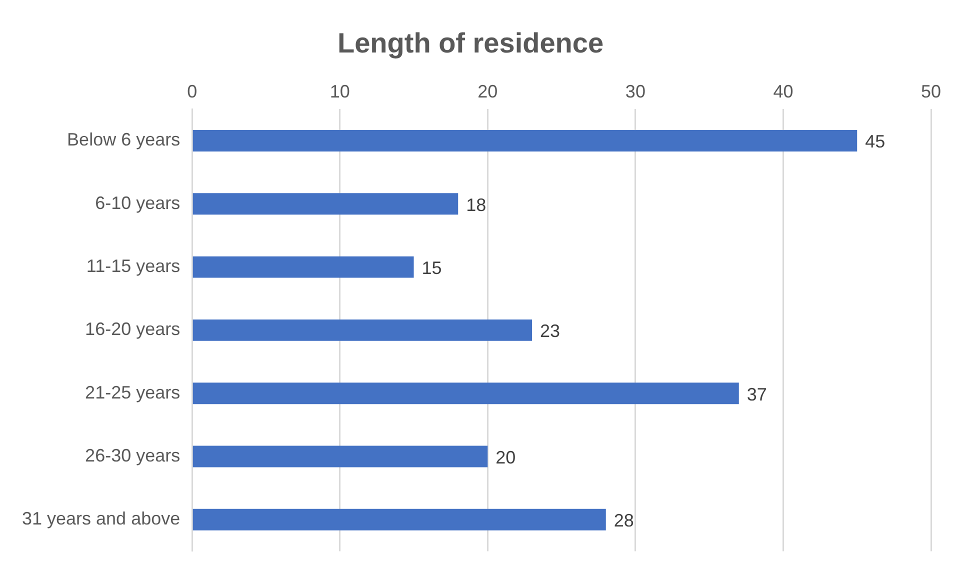 The image size is (963, 574). I want to click on y-tick-label: 21-25 years, so click(132, 392).